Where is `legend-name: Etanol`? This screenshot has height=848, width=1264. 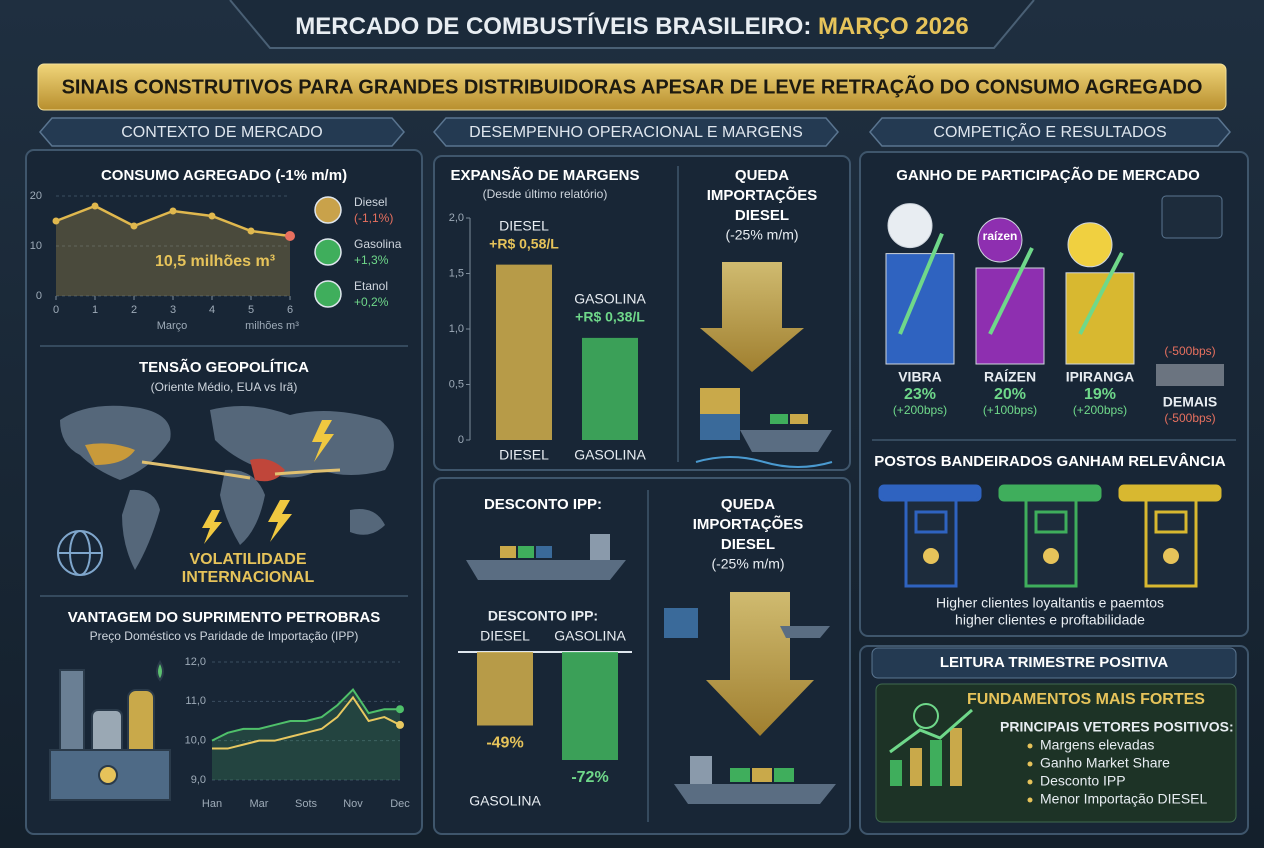
legend-name: Etanol is located at coordinates (371, 286).